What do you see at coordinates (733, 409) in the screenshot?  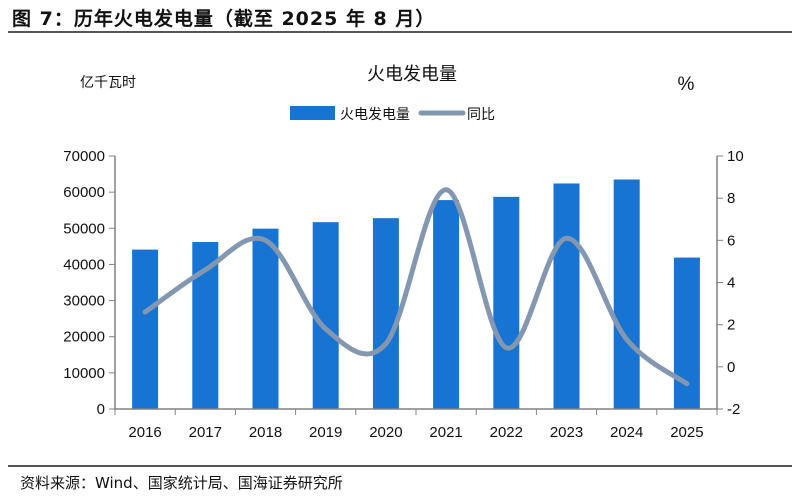 I see `right-tick-label: -2` at bounding box center [733, 409].